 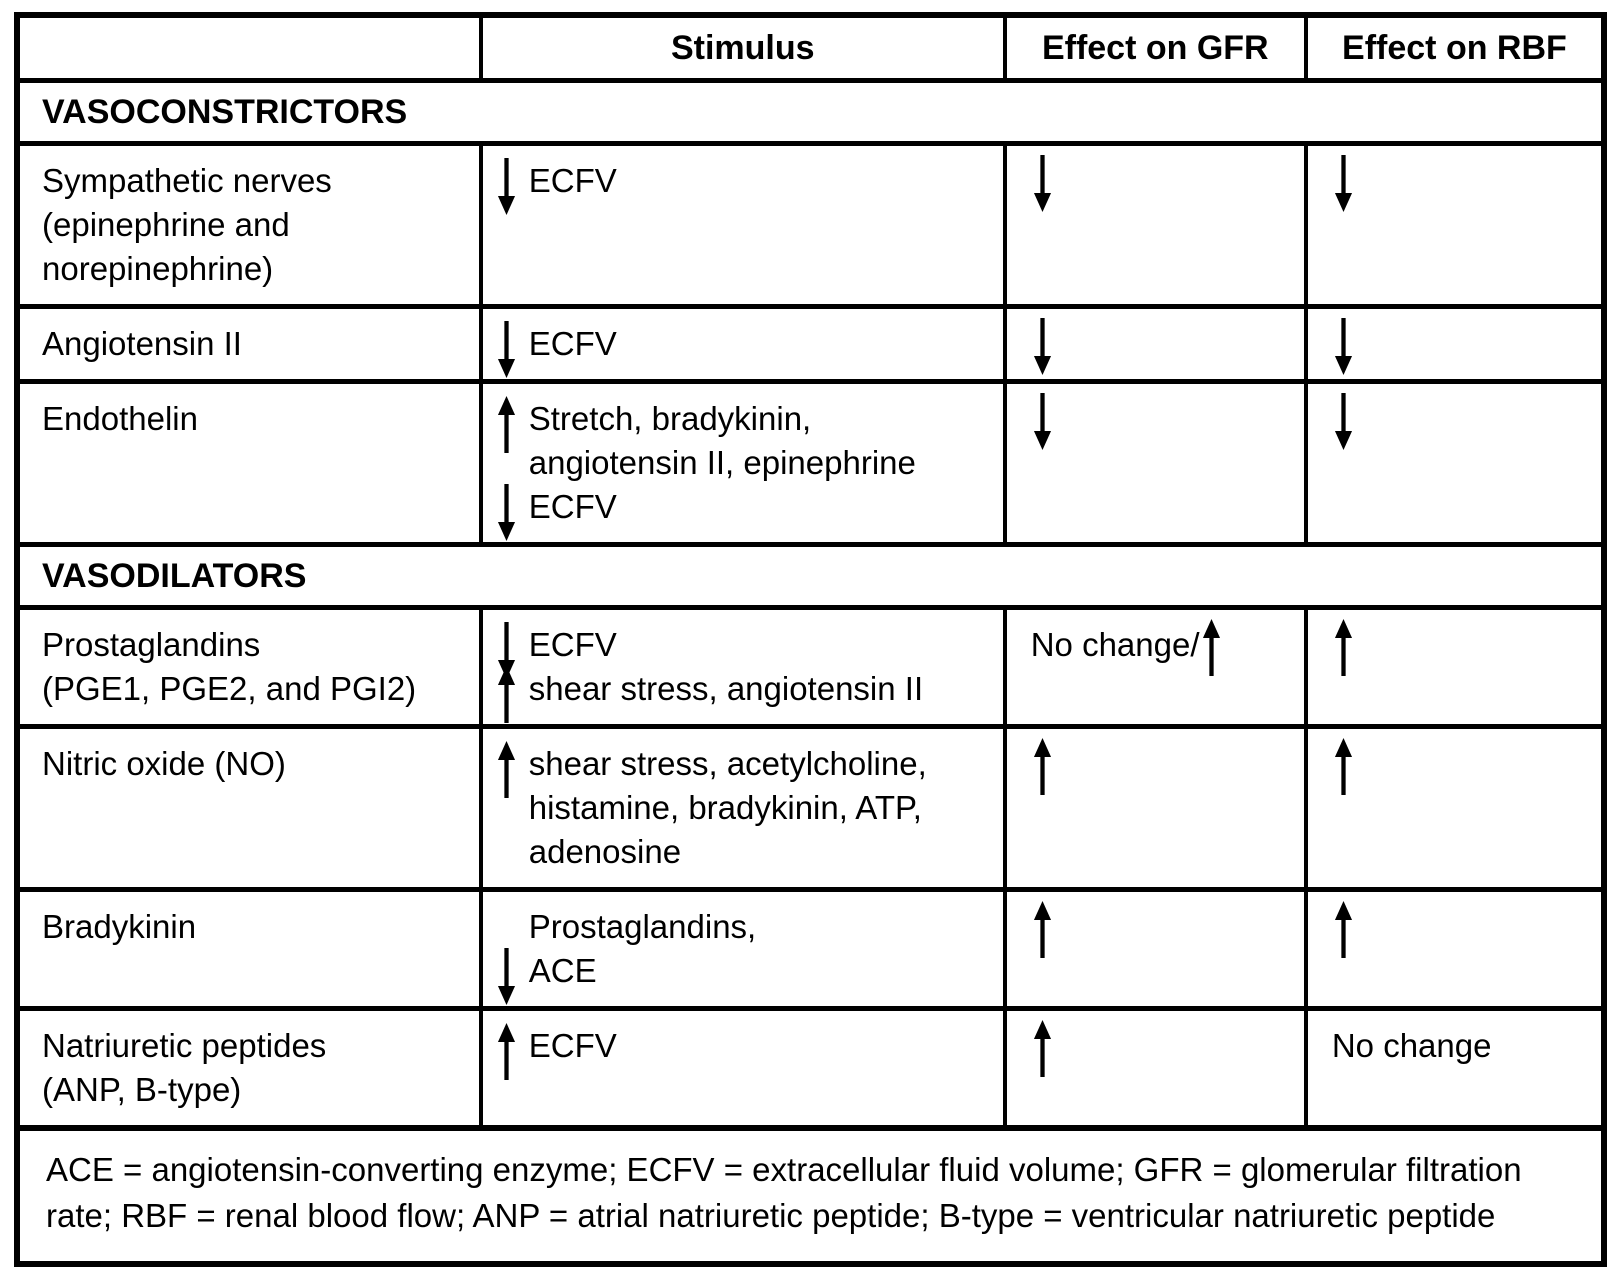 What do you see at coordinates (166, 224) in the screenshot?
I see `agent-name-line: (epinephrine and` at bounding box center [166, 224].